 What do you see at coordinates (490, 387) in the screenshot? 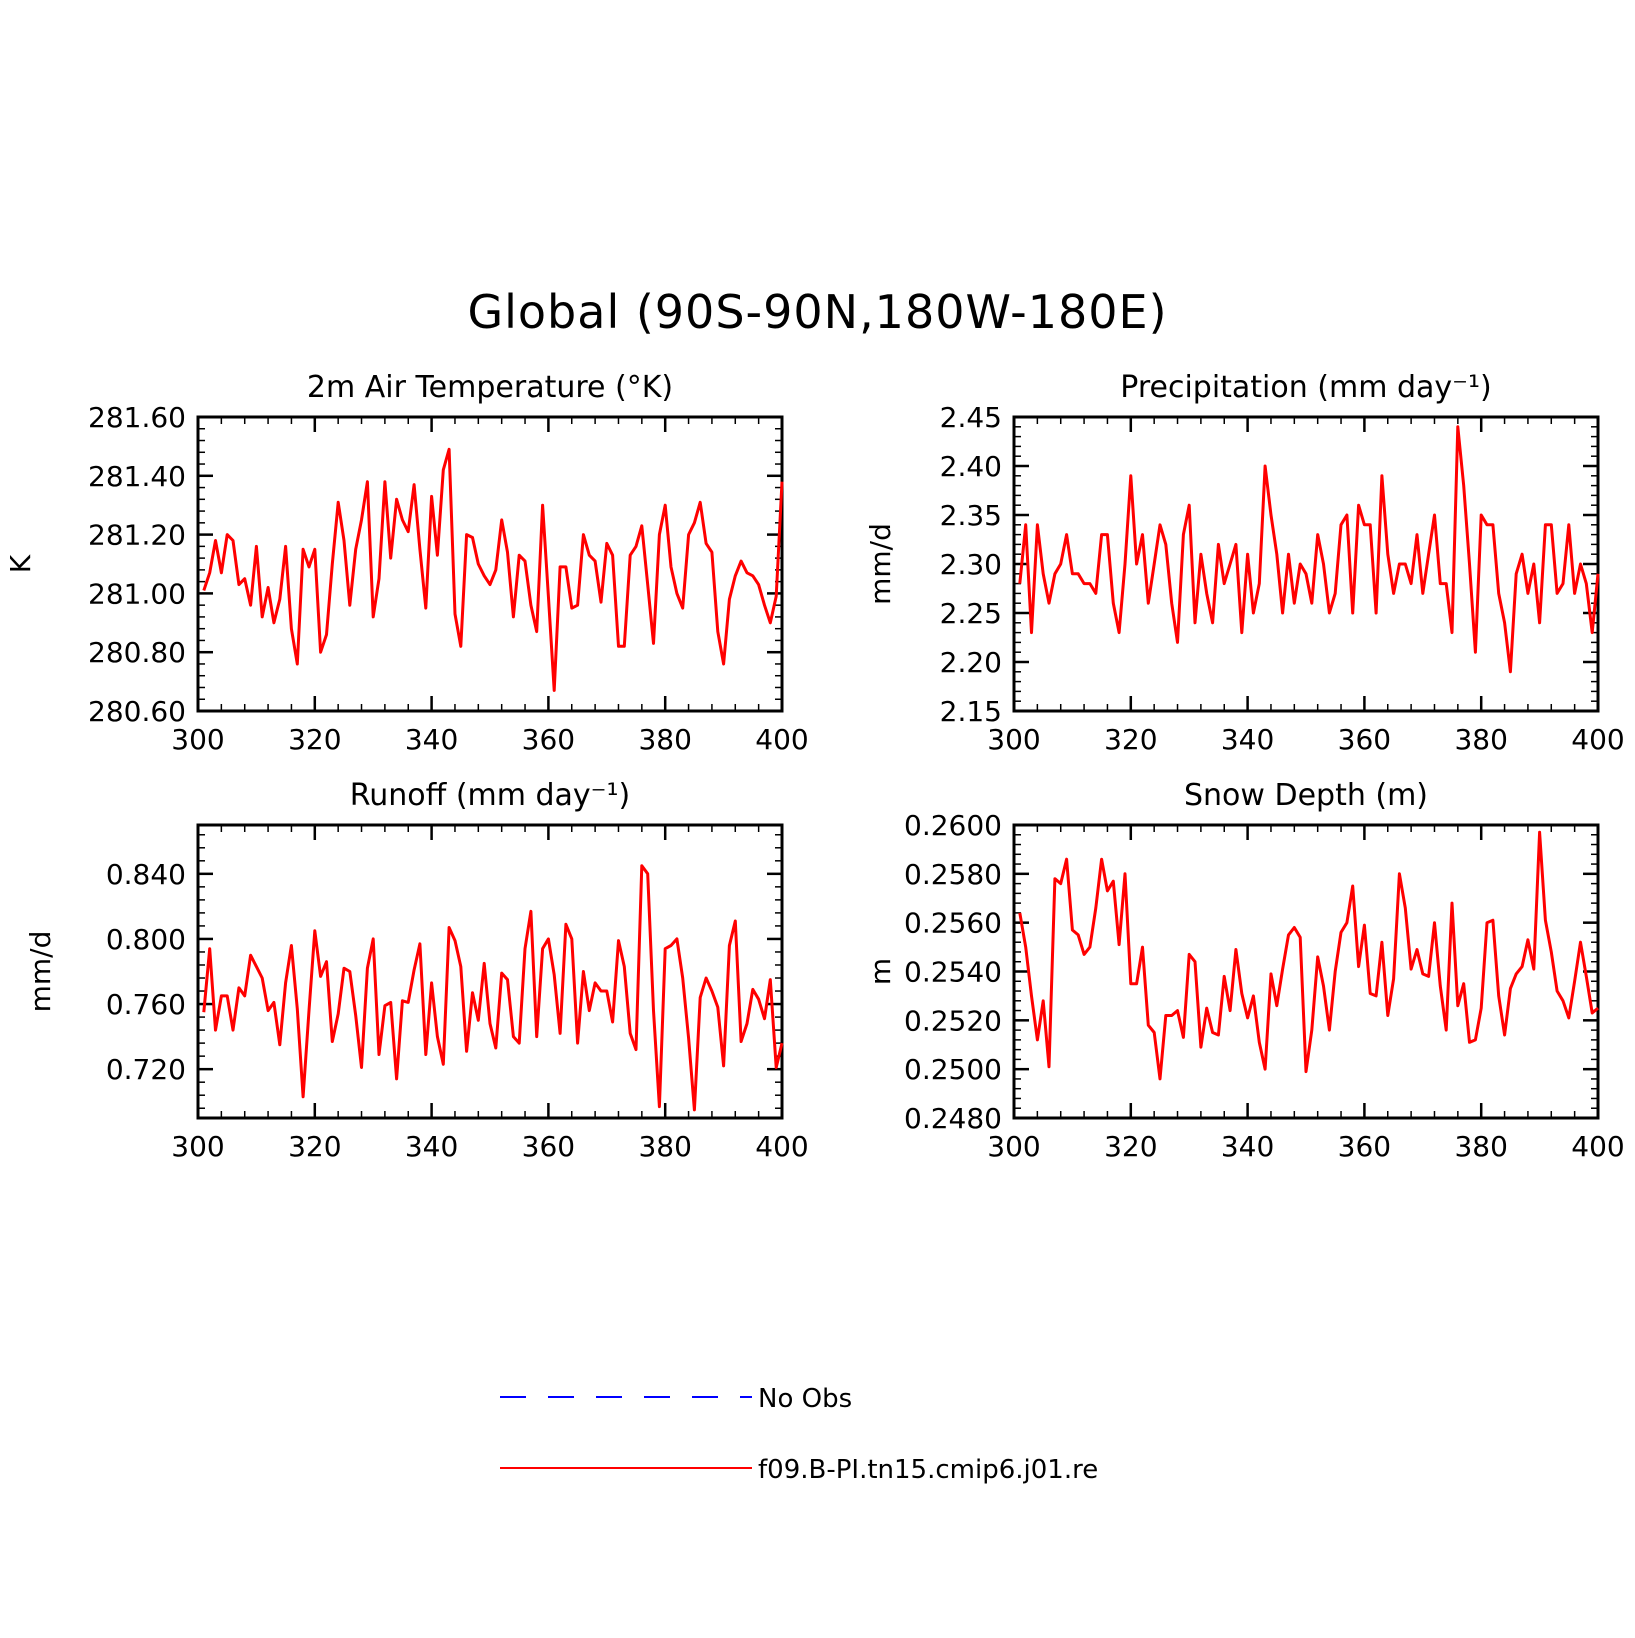
I see `panel-title: 2m Air Temperature (°K)` at bounding box center [490, 387].